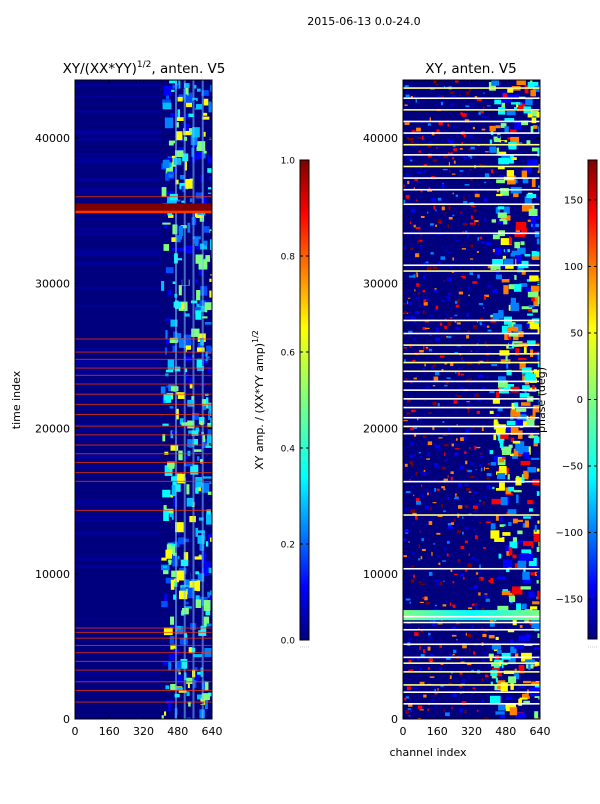  What do you see at coordinates (184, 399) in the screenshot?
I see `heatmap-channel-stripe` at bounding box center [184, 399].